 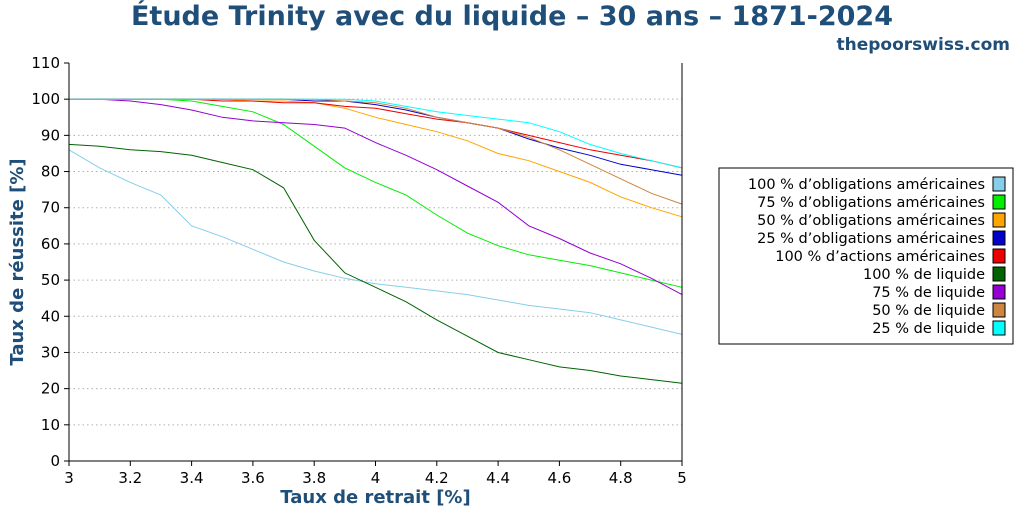 I want to click on site-watermark: thepoorswiss.com, so click(x=923, y=45).